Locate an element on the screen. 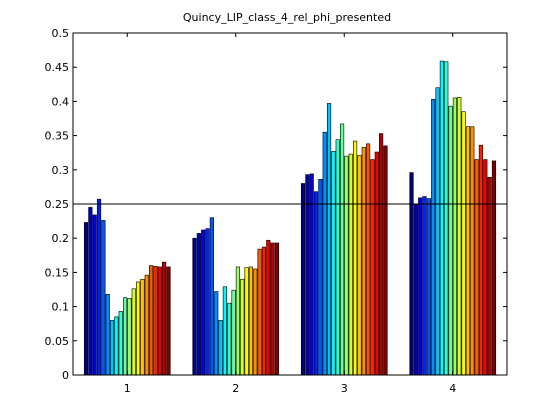  y-tick-label: 0.3 is located at coordinates (61, 170).